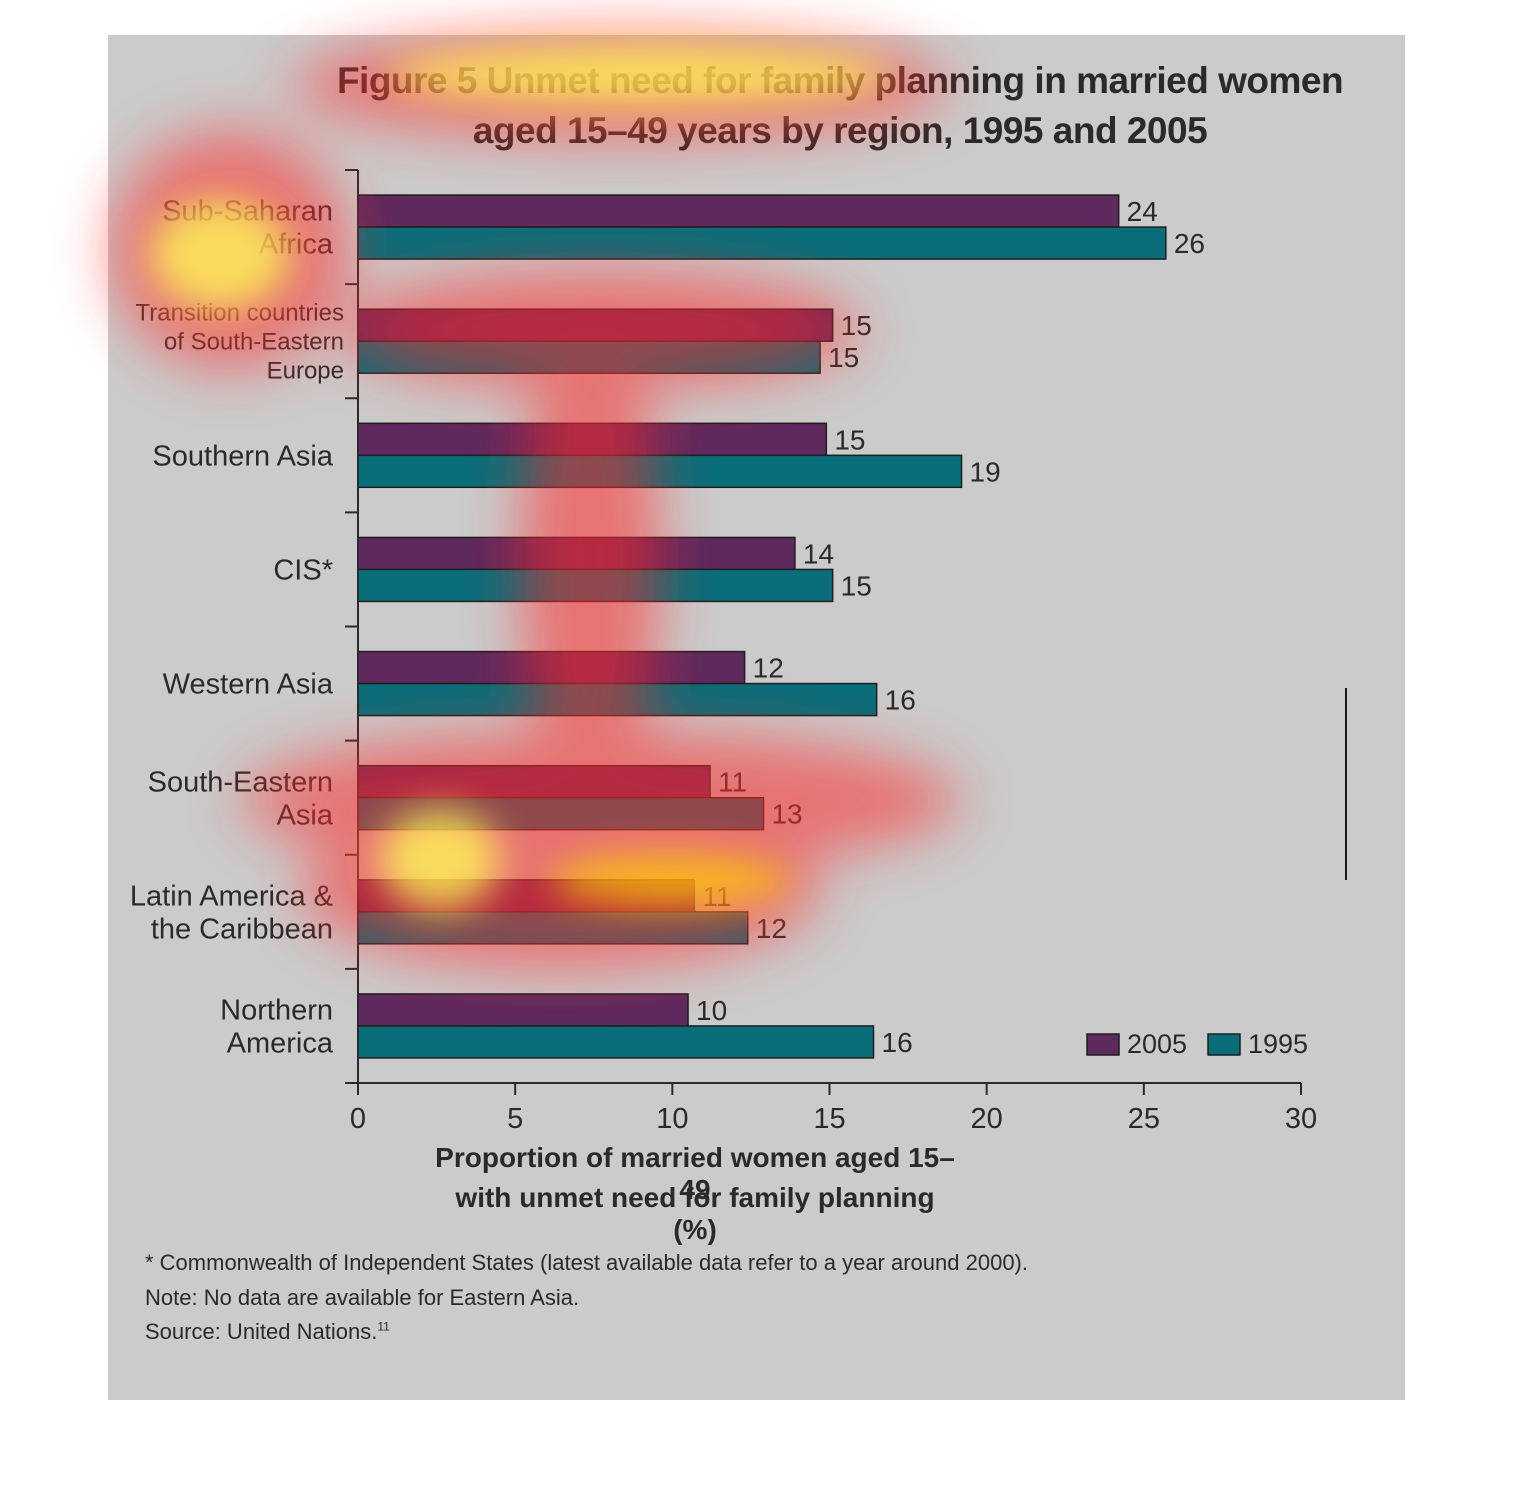  What do you see at coordinates (768, 668) in the screenshot?
I see `data-label-2005-4: 12` at bounding box center [768, 668].